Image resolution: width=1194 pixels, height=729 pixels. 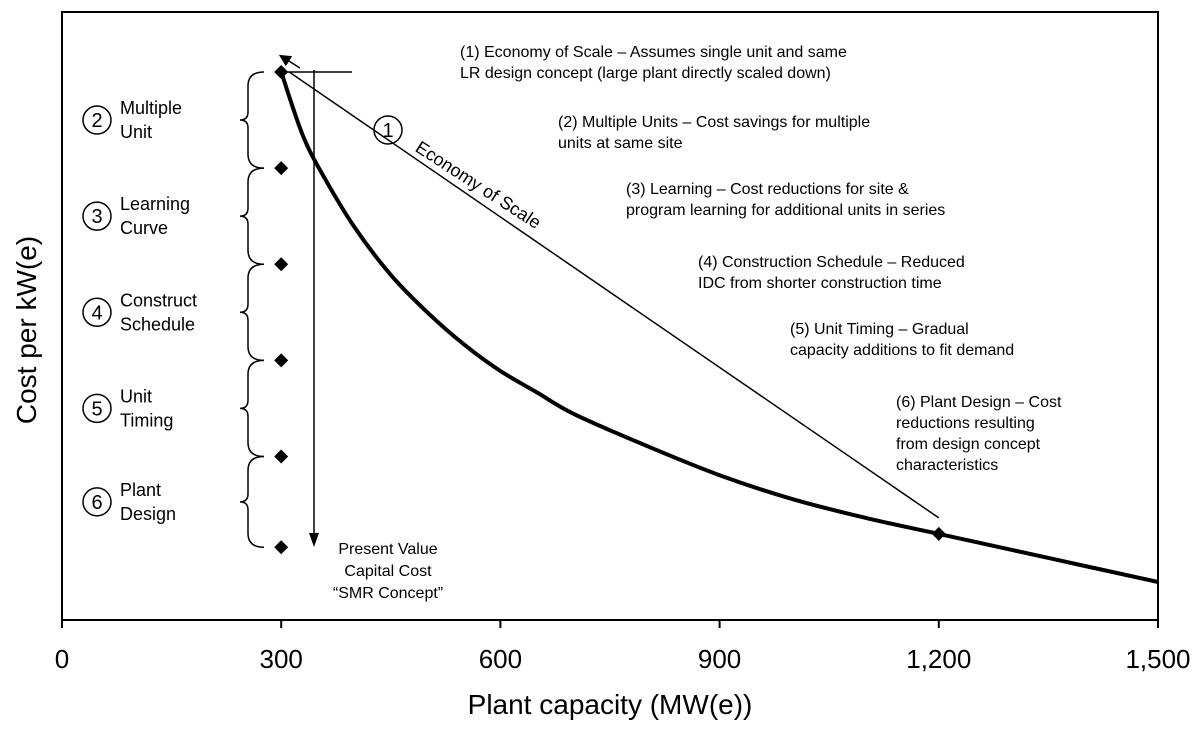 What do you see at coordinates (289, 61) in the screenshot?
I see `top-reference-arrow` at bounding box center [289, 61].